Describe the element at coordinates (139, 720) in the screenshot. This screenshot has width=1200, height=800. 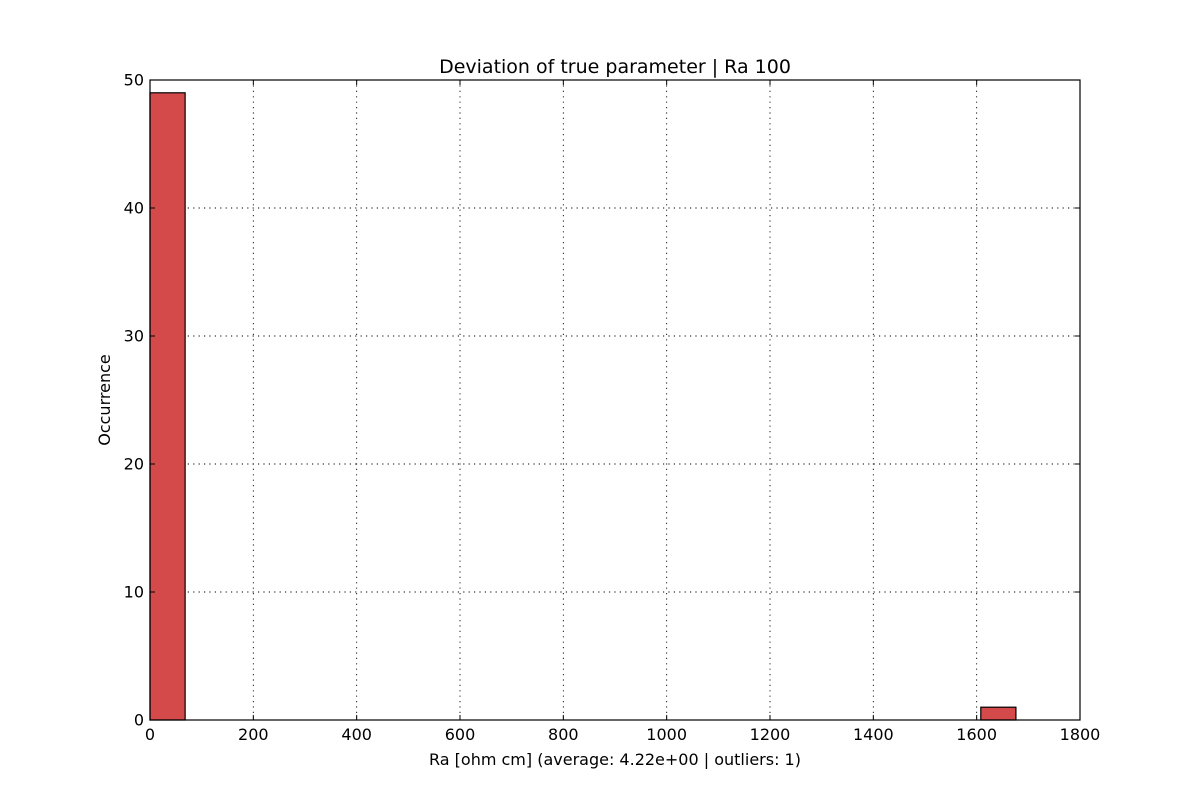
I see `y-tick-label: 0` at that location.